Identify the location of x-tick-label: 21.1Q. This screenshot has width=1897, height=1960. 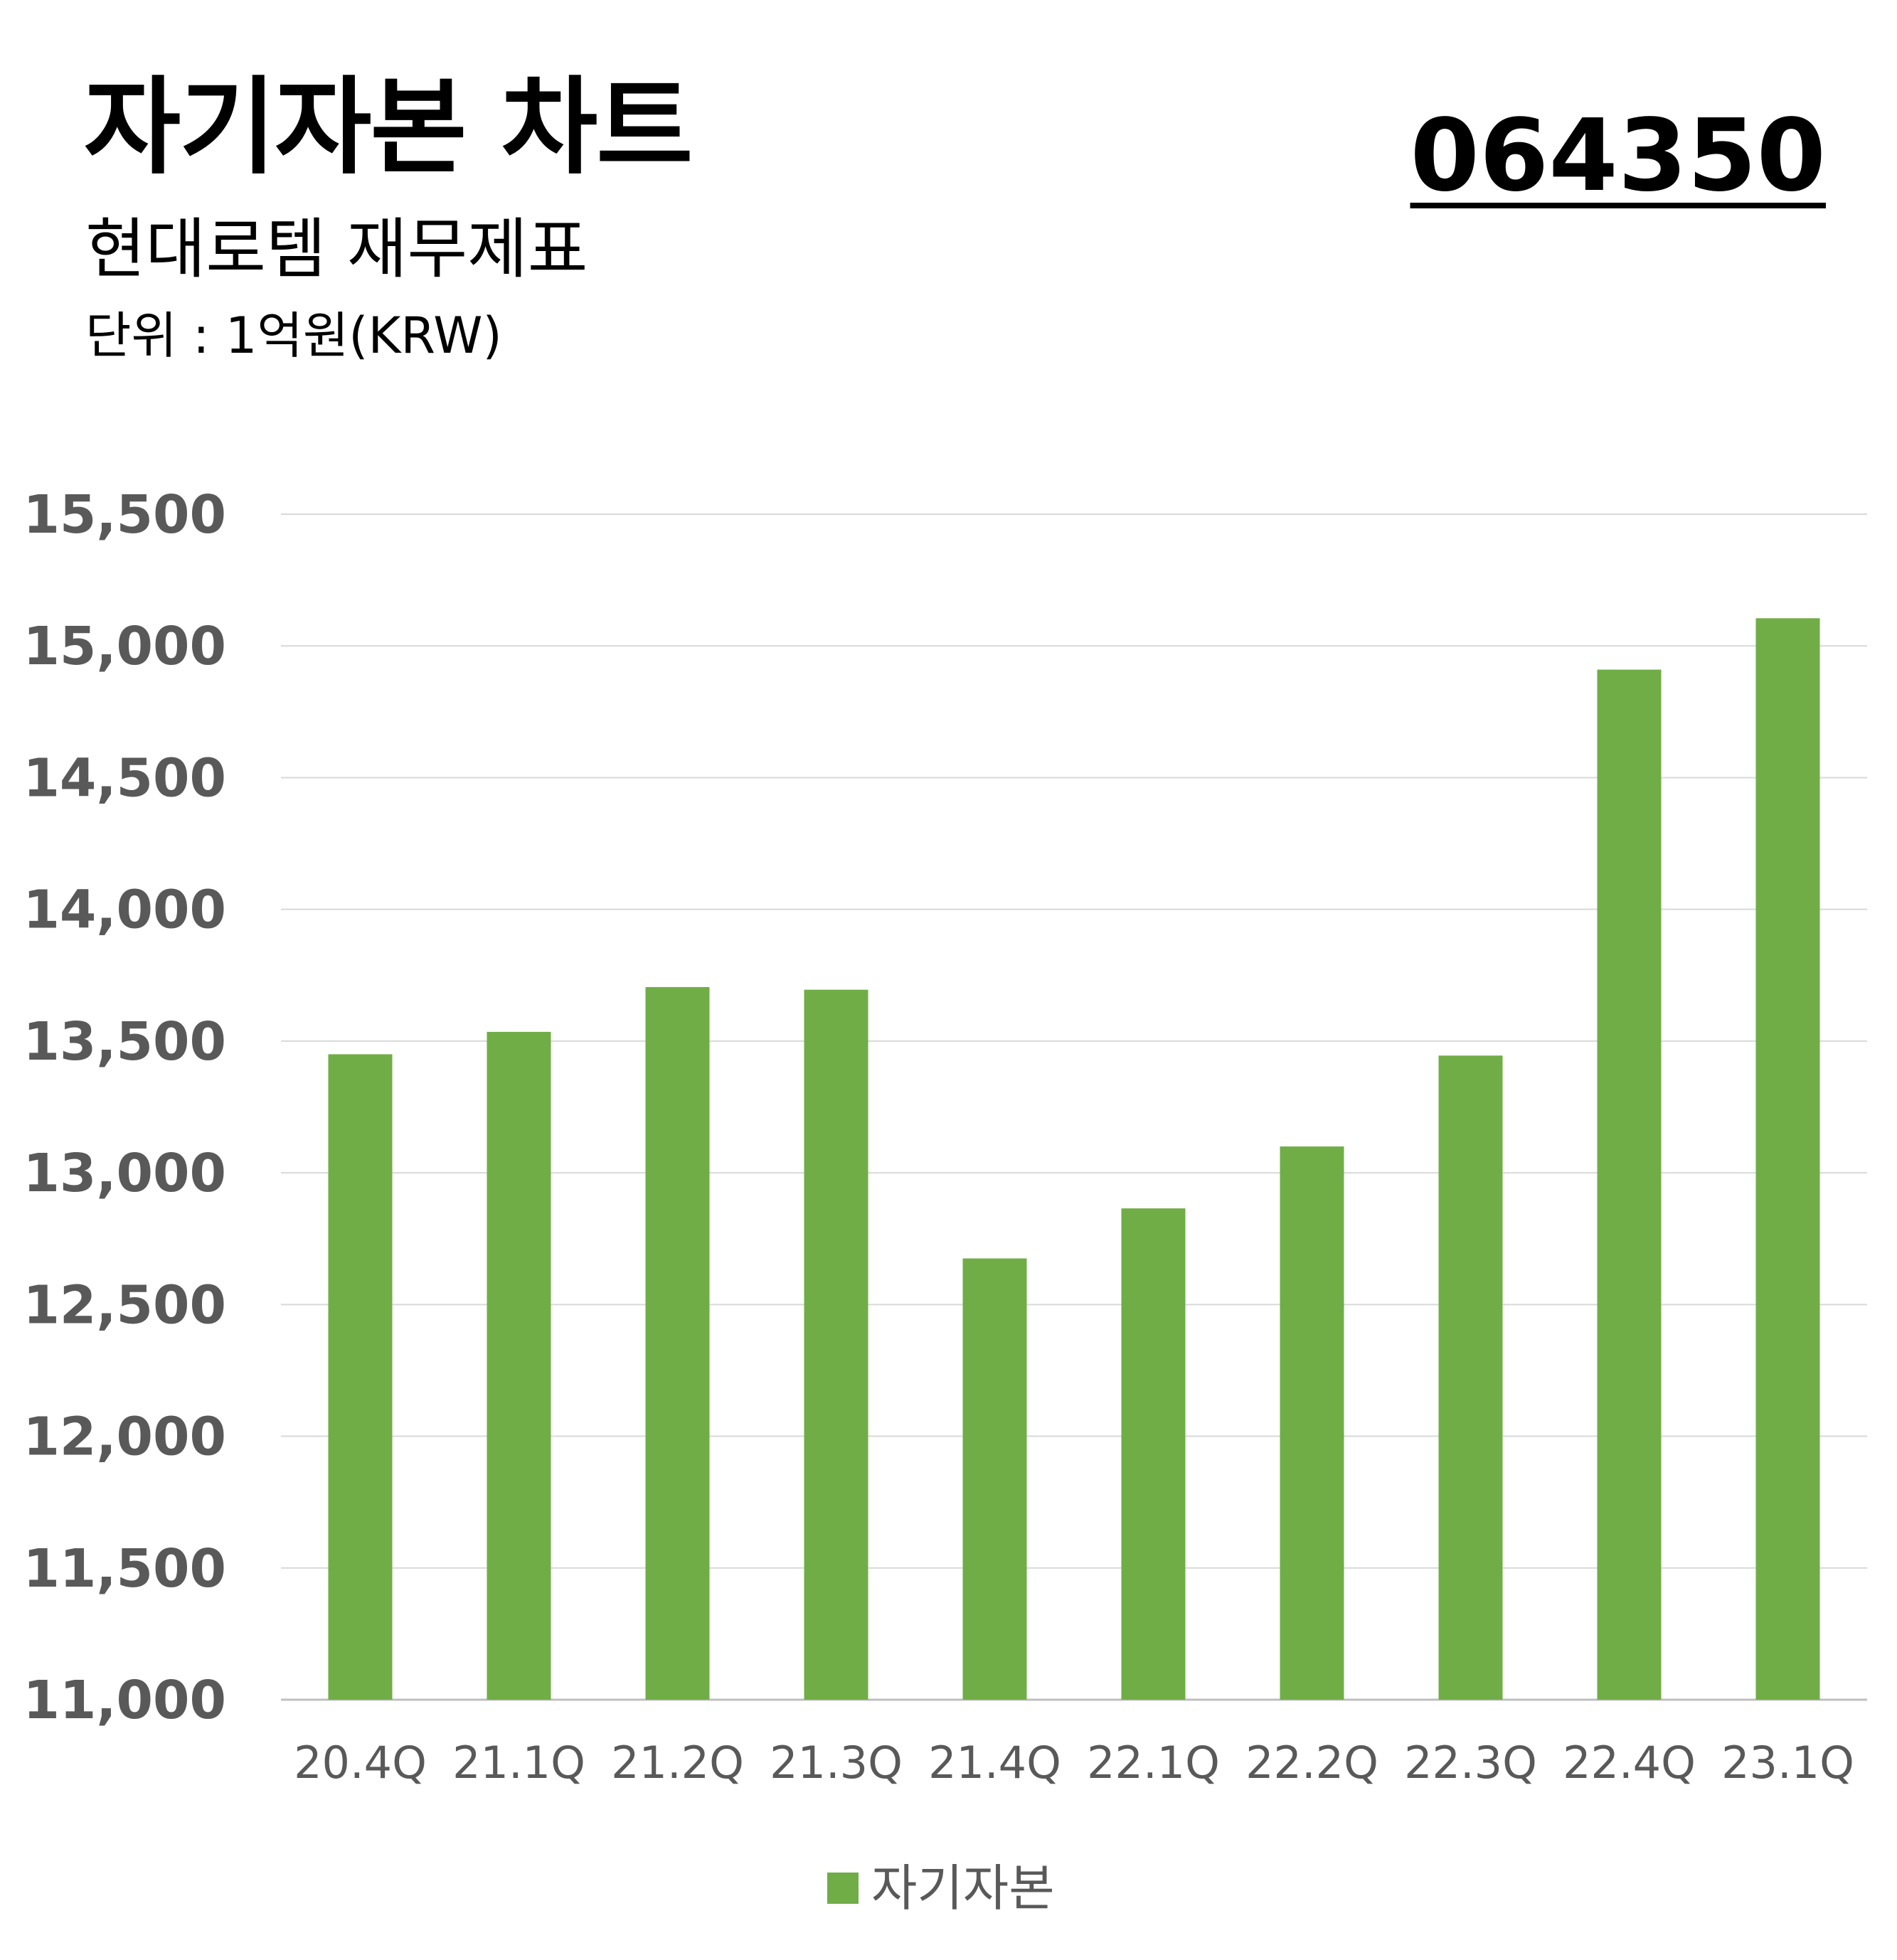
(518, 1763).